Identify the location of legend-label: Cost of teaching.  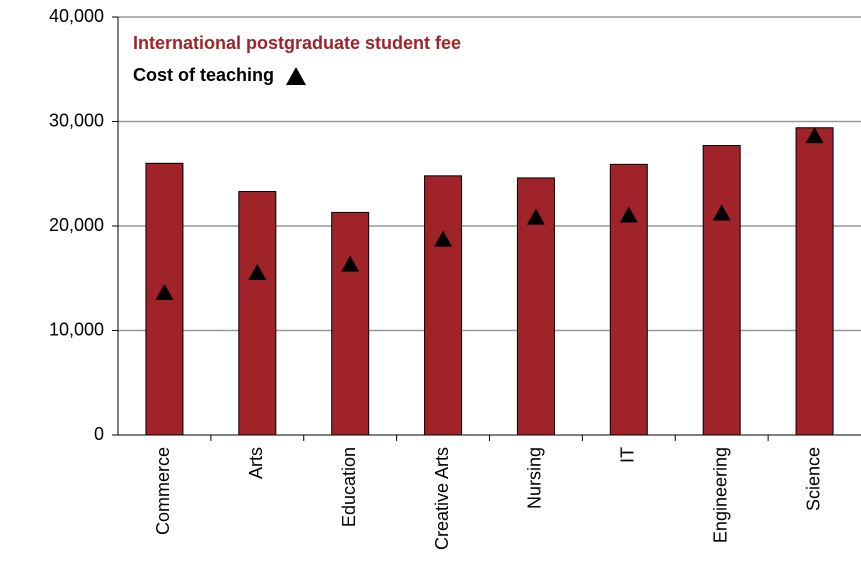
(203, 75).